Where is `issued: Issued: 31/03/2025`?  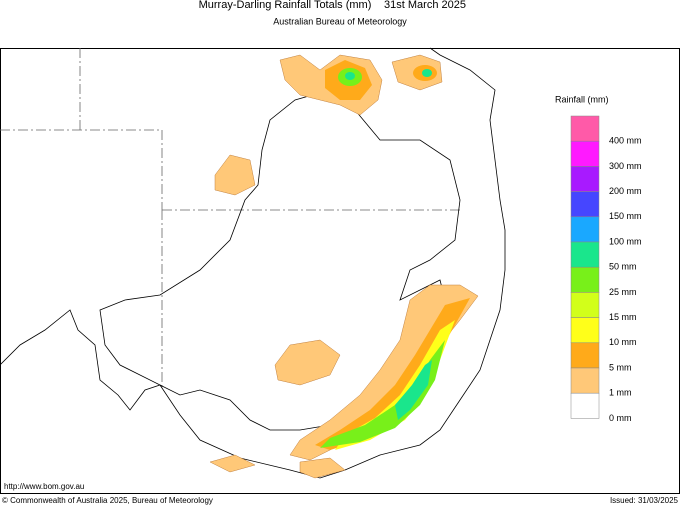 issued: Issued: 31/03/2025 is located at coordinates (644, 500).